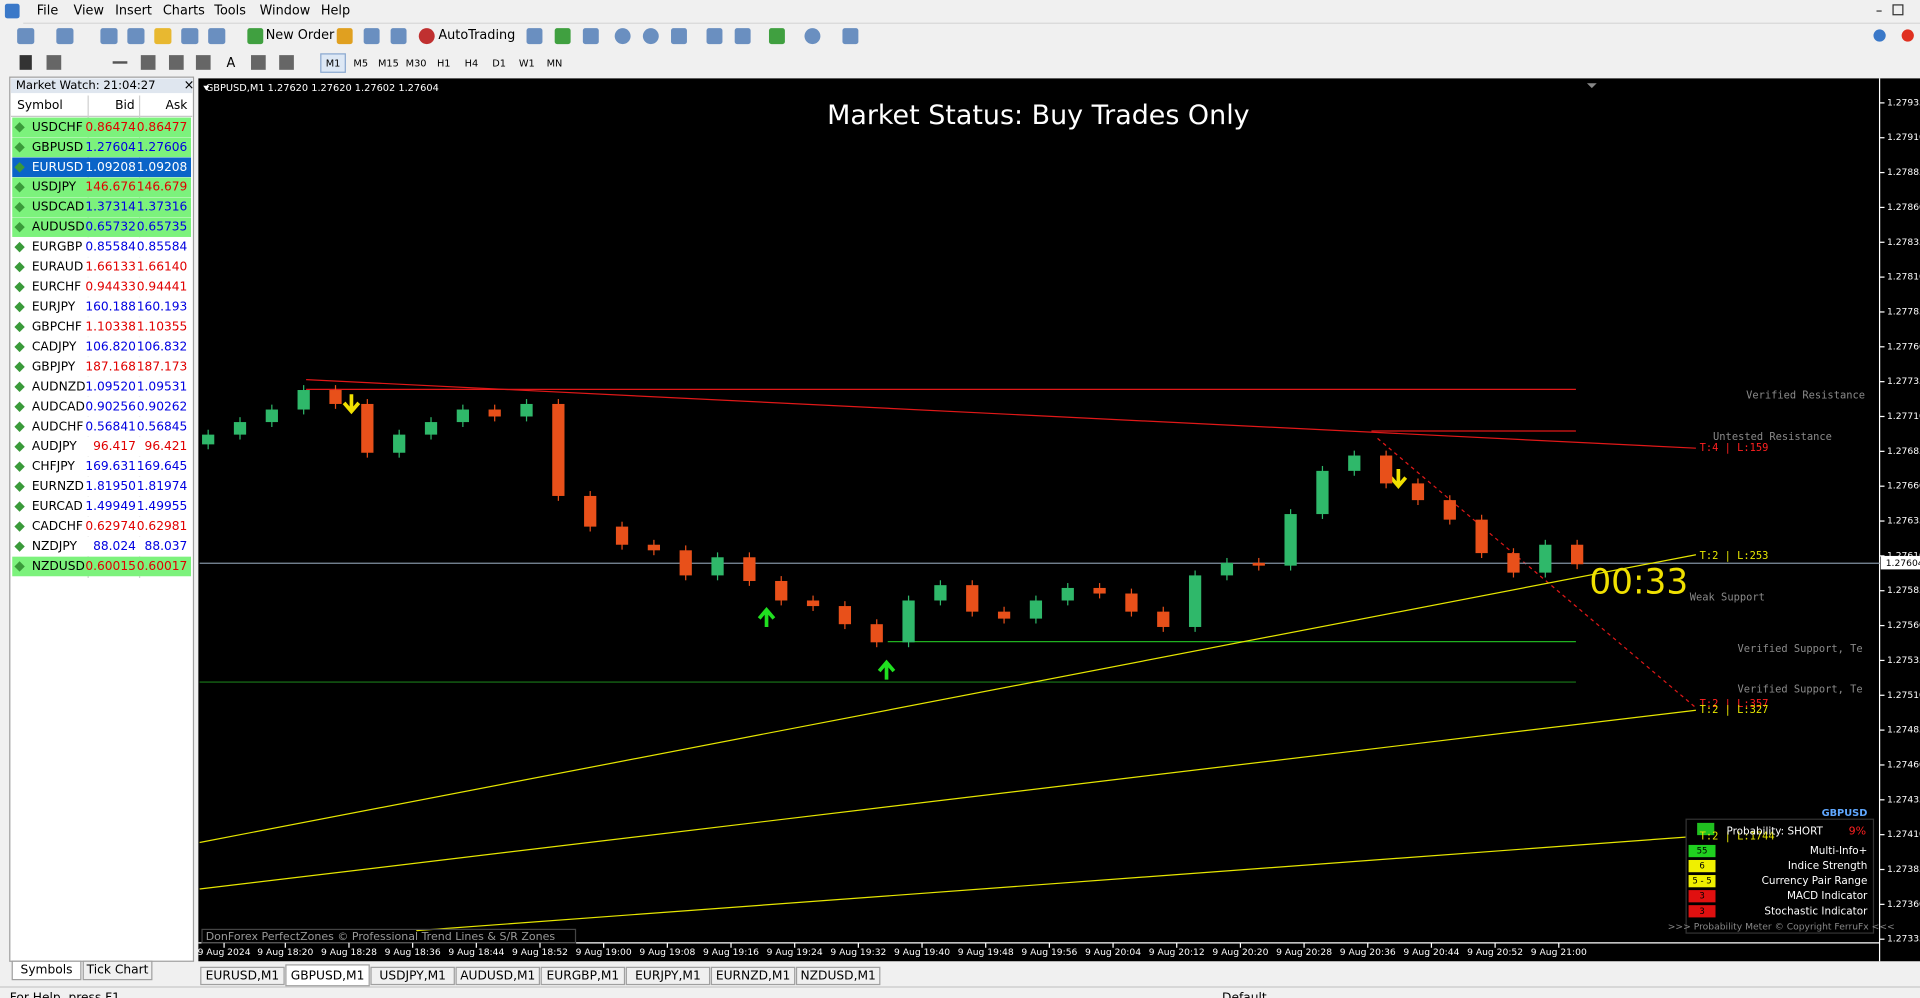 This screenshot has height=998, width=1920. What do you see at coordinates (88, 11) in the screenshot?
I see `menu-item: View` at bounding box center [88, 11].